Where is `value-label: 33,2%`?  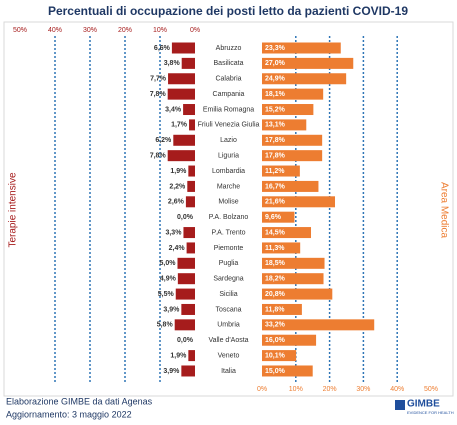 value-label: 33,2% is located at coordinates (275, 325).